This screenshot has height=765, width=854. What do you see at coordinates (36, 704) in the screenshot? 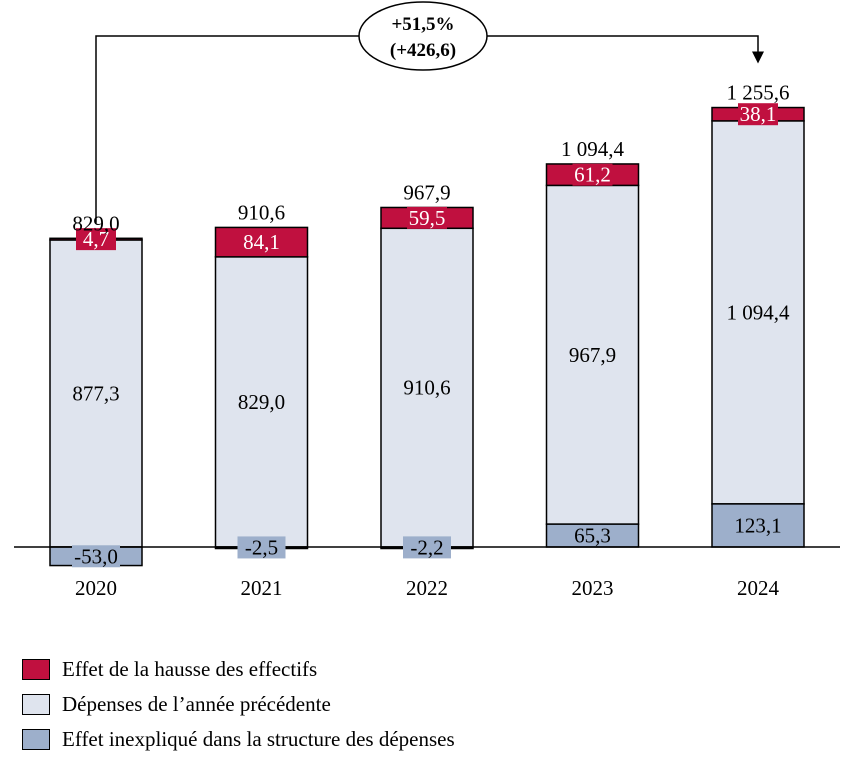
I see `legend-swatch-previous` at bounding box center [36, 704].